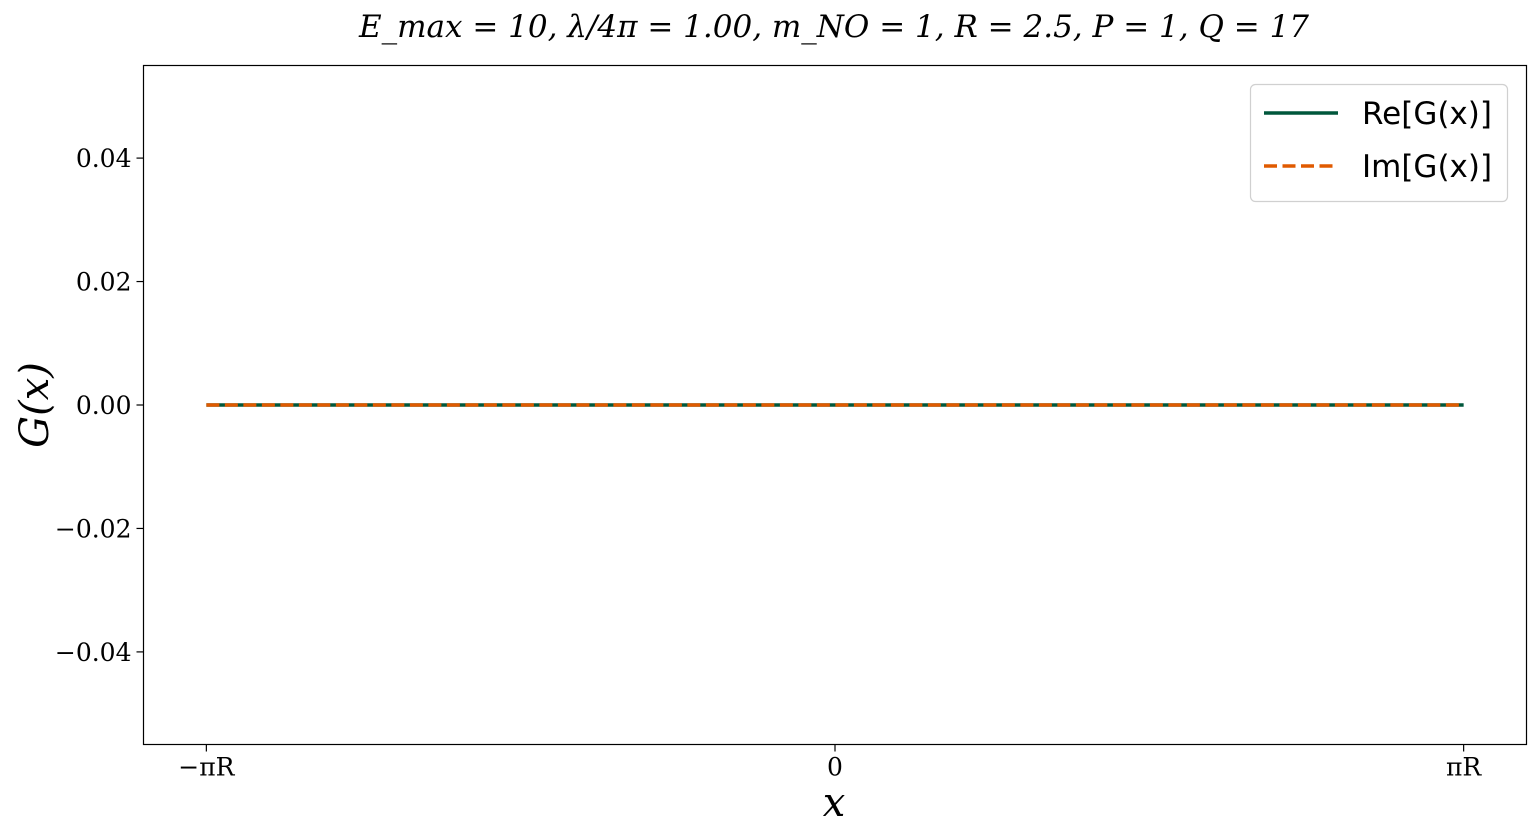  Describe the element at coordinates (1427, 114) in the screenshot. I see `legend-label-re: Re[G(x)]` at that location.